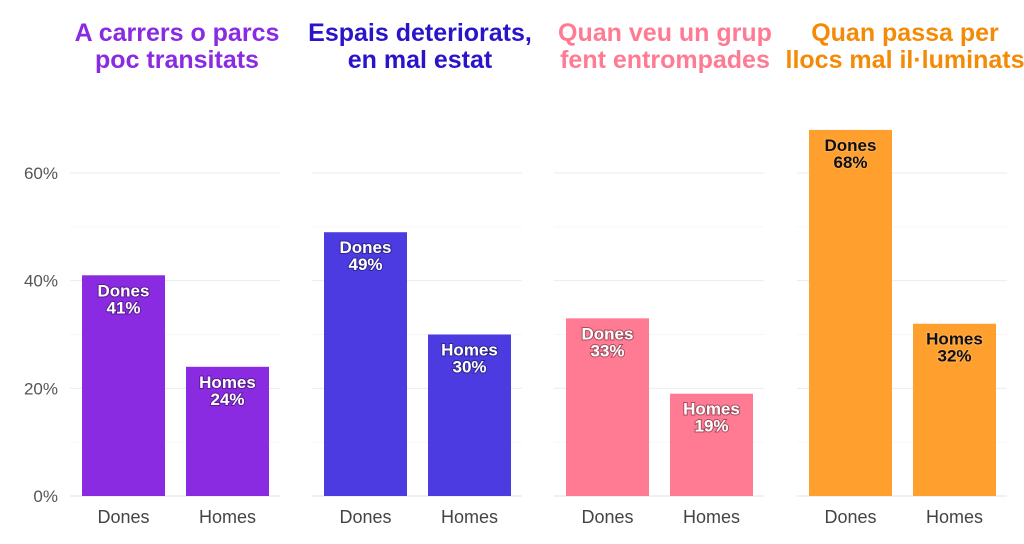 Image resolution: width=1024 pixels, height=544 pixels. I want to click on panel-title-3: Quan veu un grup fent entrompades, so click(665, 46).